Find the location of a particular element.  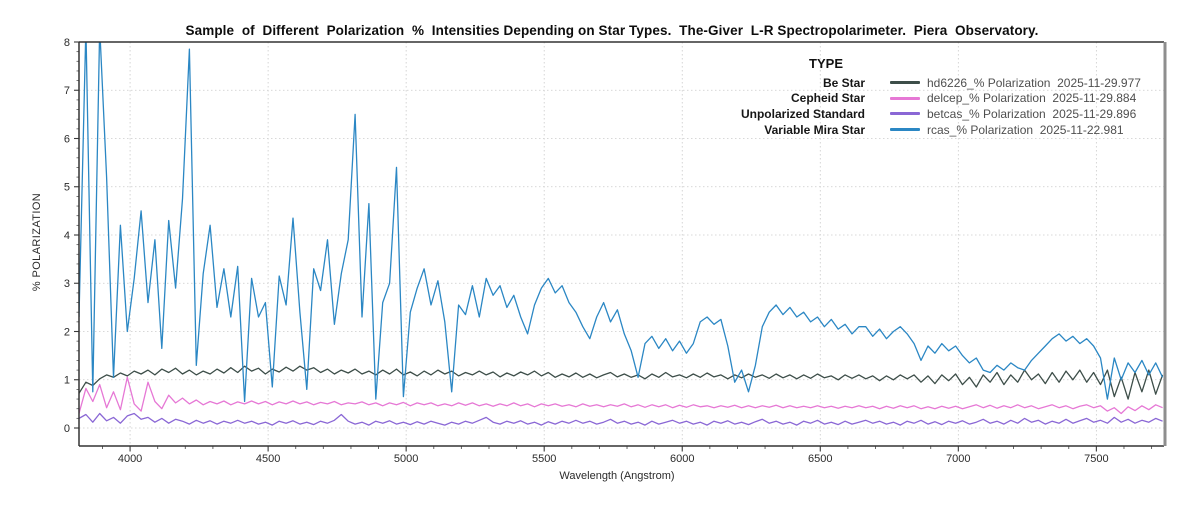

y-tick-label: 3 is located at coordinates (67, 284).